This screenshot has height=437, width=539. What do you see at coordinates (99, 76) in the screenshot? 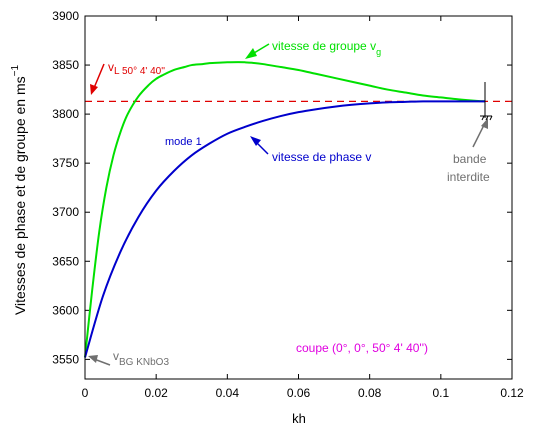
I see `arrow-vl` at bounding box center [99, 76].